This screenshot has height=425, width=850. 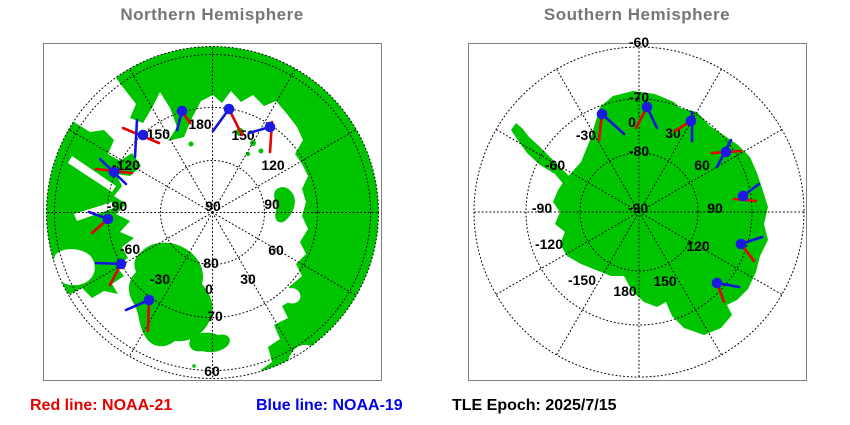 What do you see at coordinates (639, 151) in the screenshot?
I see `south-grid-label: -80` at bounding box center [639, 151].